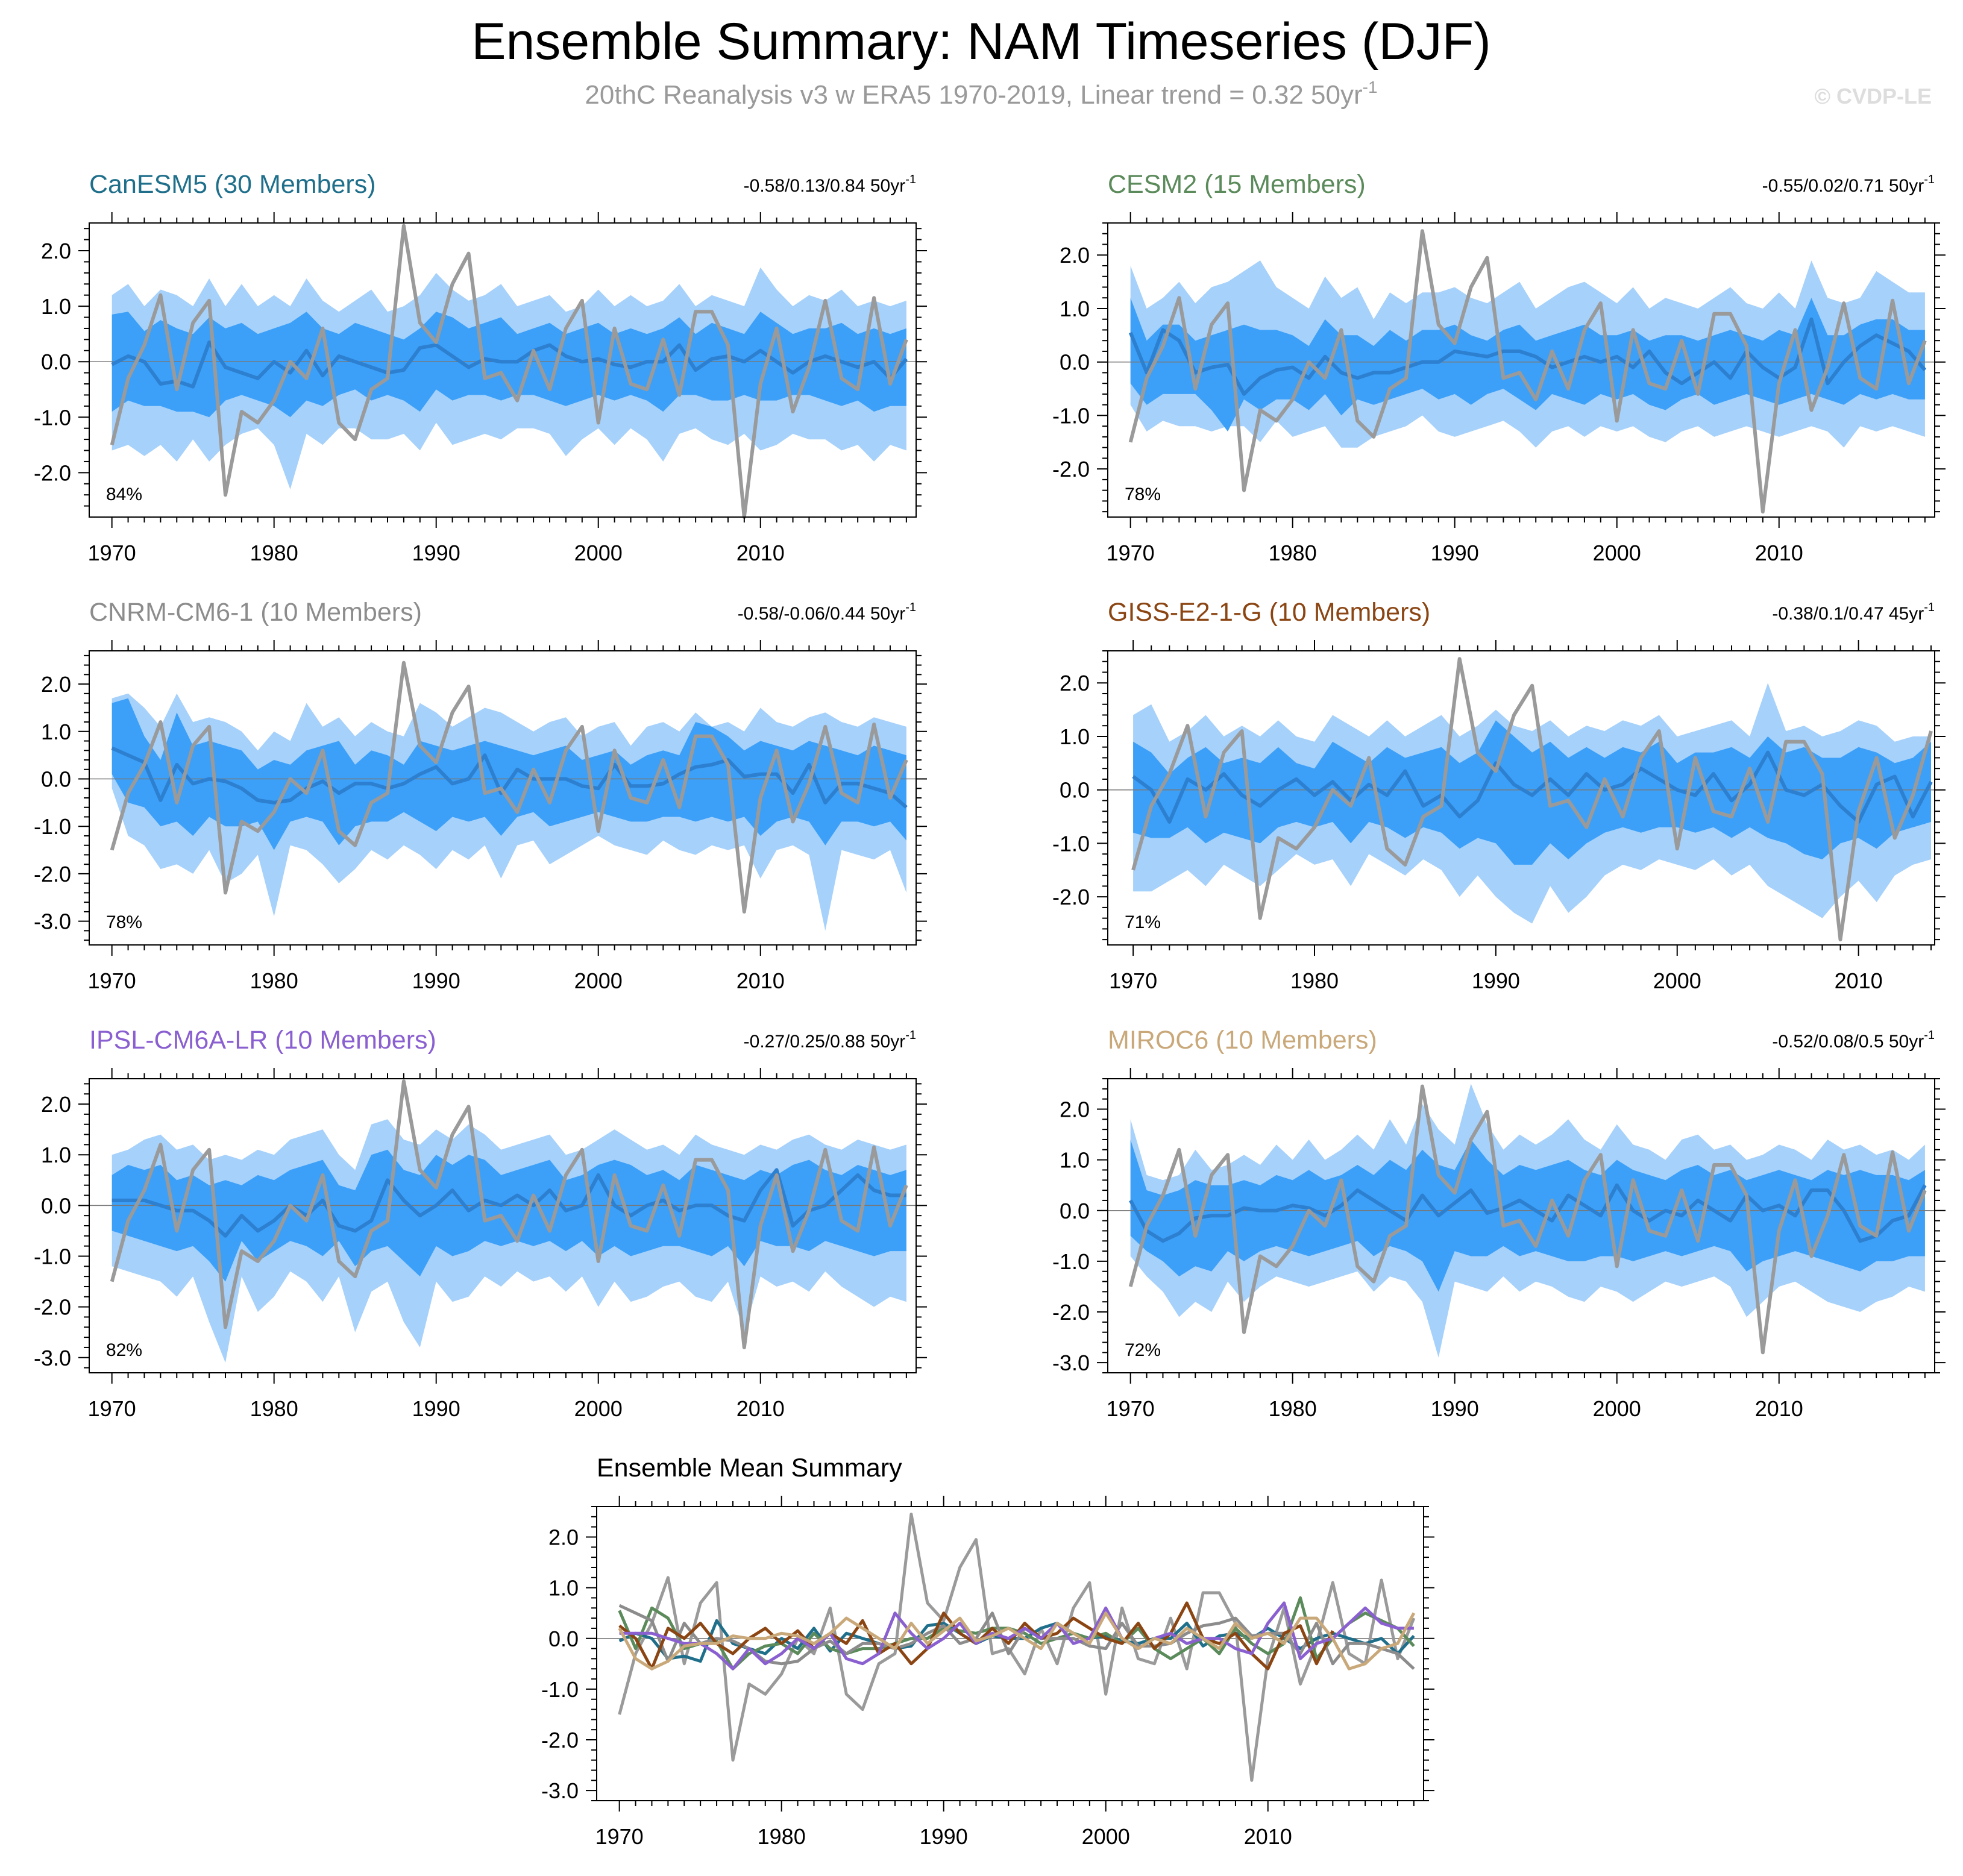  Describe the element at coordinates (1269, 612) in the screenshot. I see `panel-title: GISS-E2-1-G (10 Members)` at that location.